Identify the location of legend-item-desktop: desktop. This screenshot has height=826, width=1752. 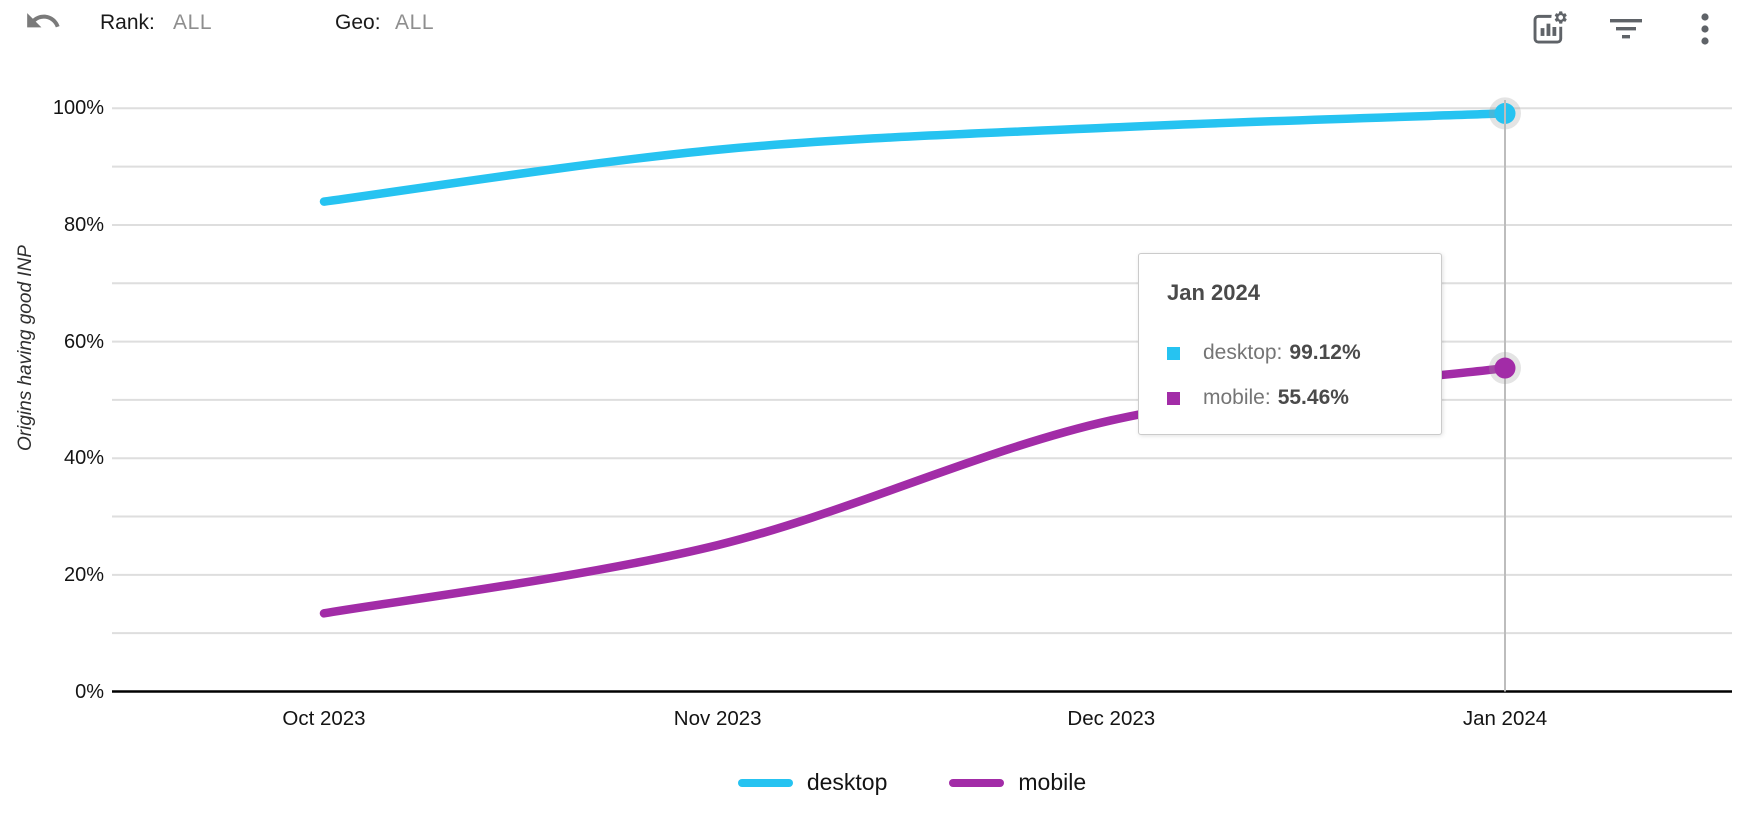
(812, 782).